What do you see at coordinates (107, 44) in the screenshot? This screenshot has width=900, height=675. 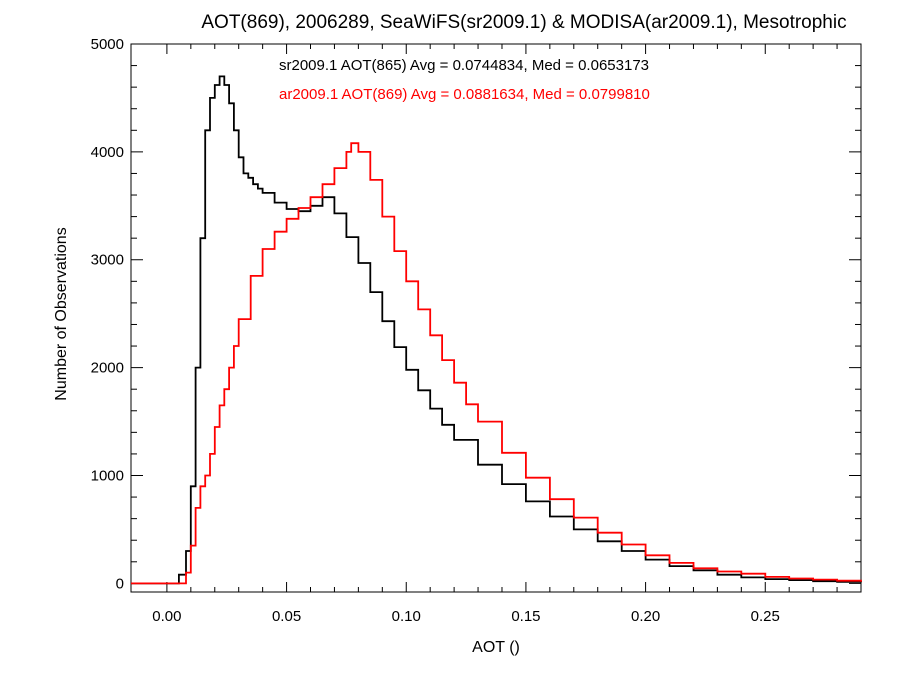 I see `y-tick-label-5: 5000` at bounding box center [107, 44].